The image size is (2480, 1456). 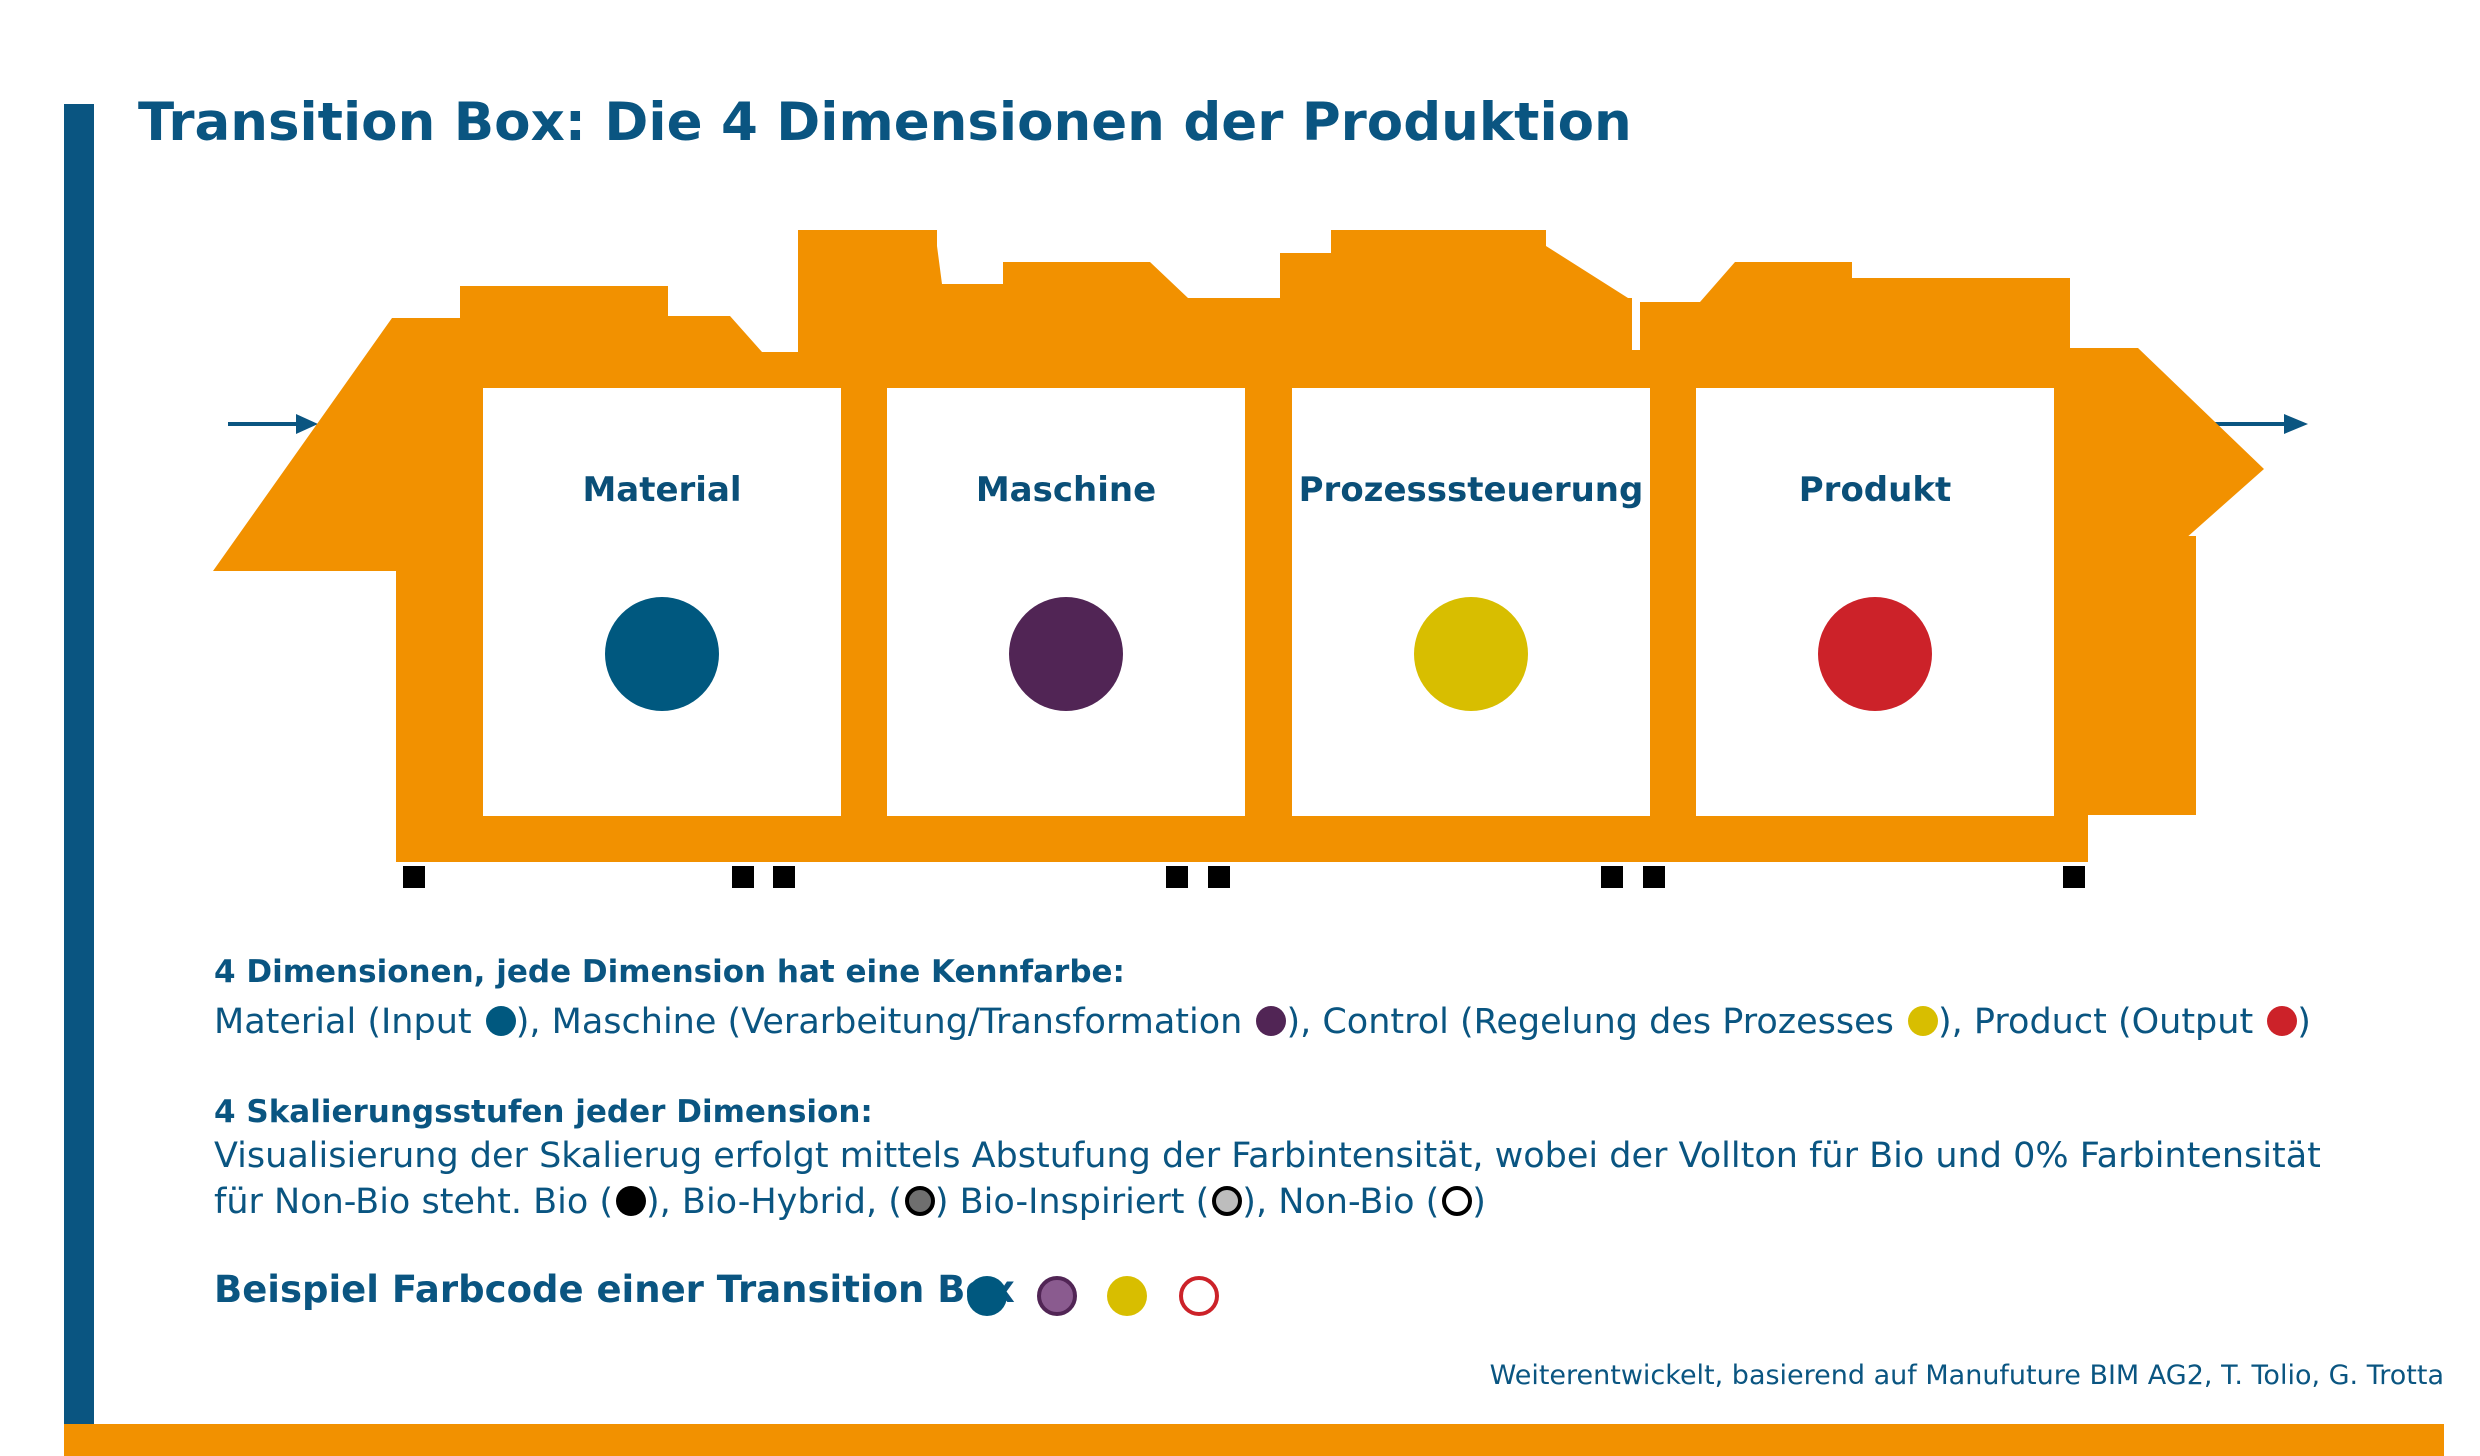 I want to click on example-dot-material, so click(x=987, y=1296).